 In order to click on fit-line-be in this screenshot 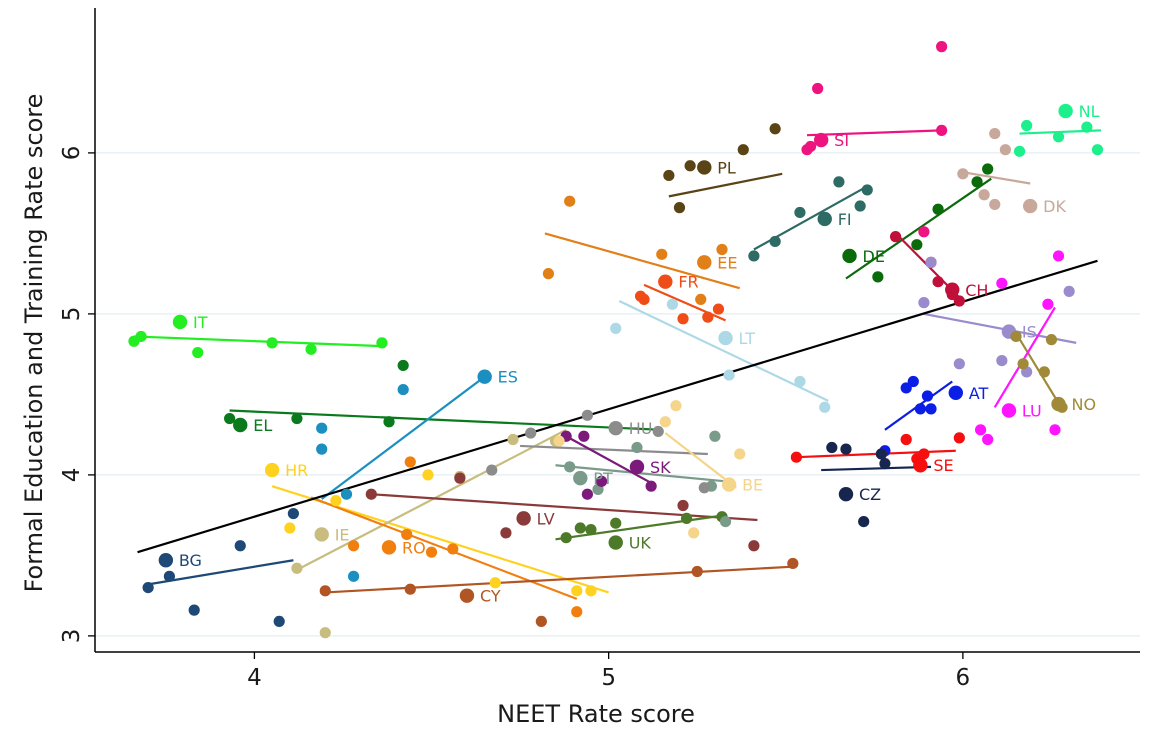, I will do `click(700, 460)`.